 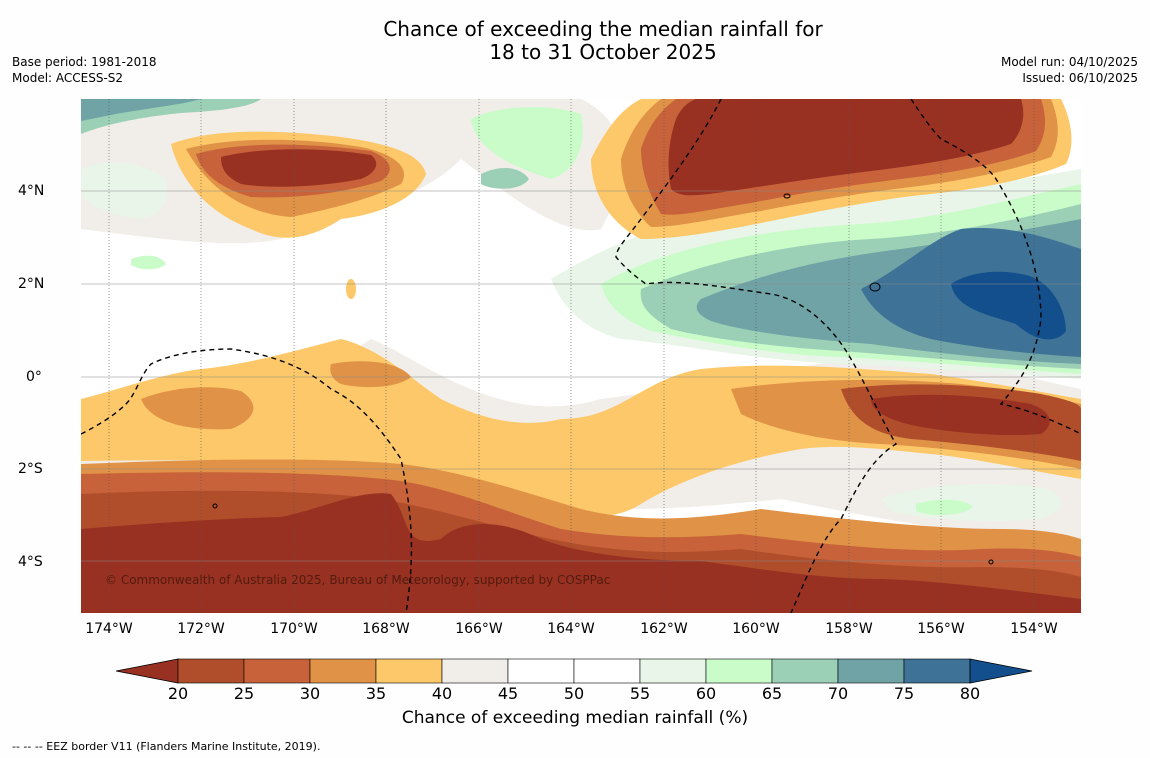 What do you see at coordinates (310, 693) in the screenshot?
I see `colorbar-tick: 30` at bounding box center [310, 693].